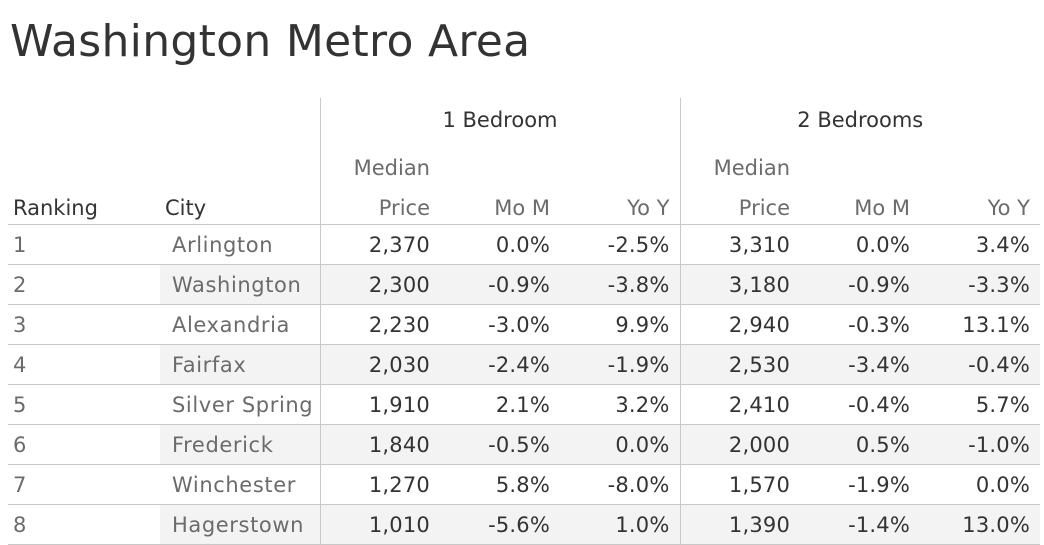 Image resolution: width=1044 pixels, height=545 pixels. What do you see at coordinates (500, 444) in the screenshot?
I see `cell-1br-mom: -0.5%` at bounding box center [500, 444].